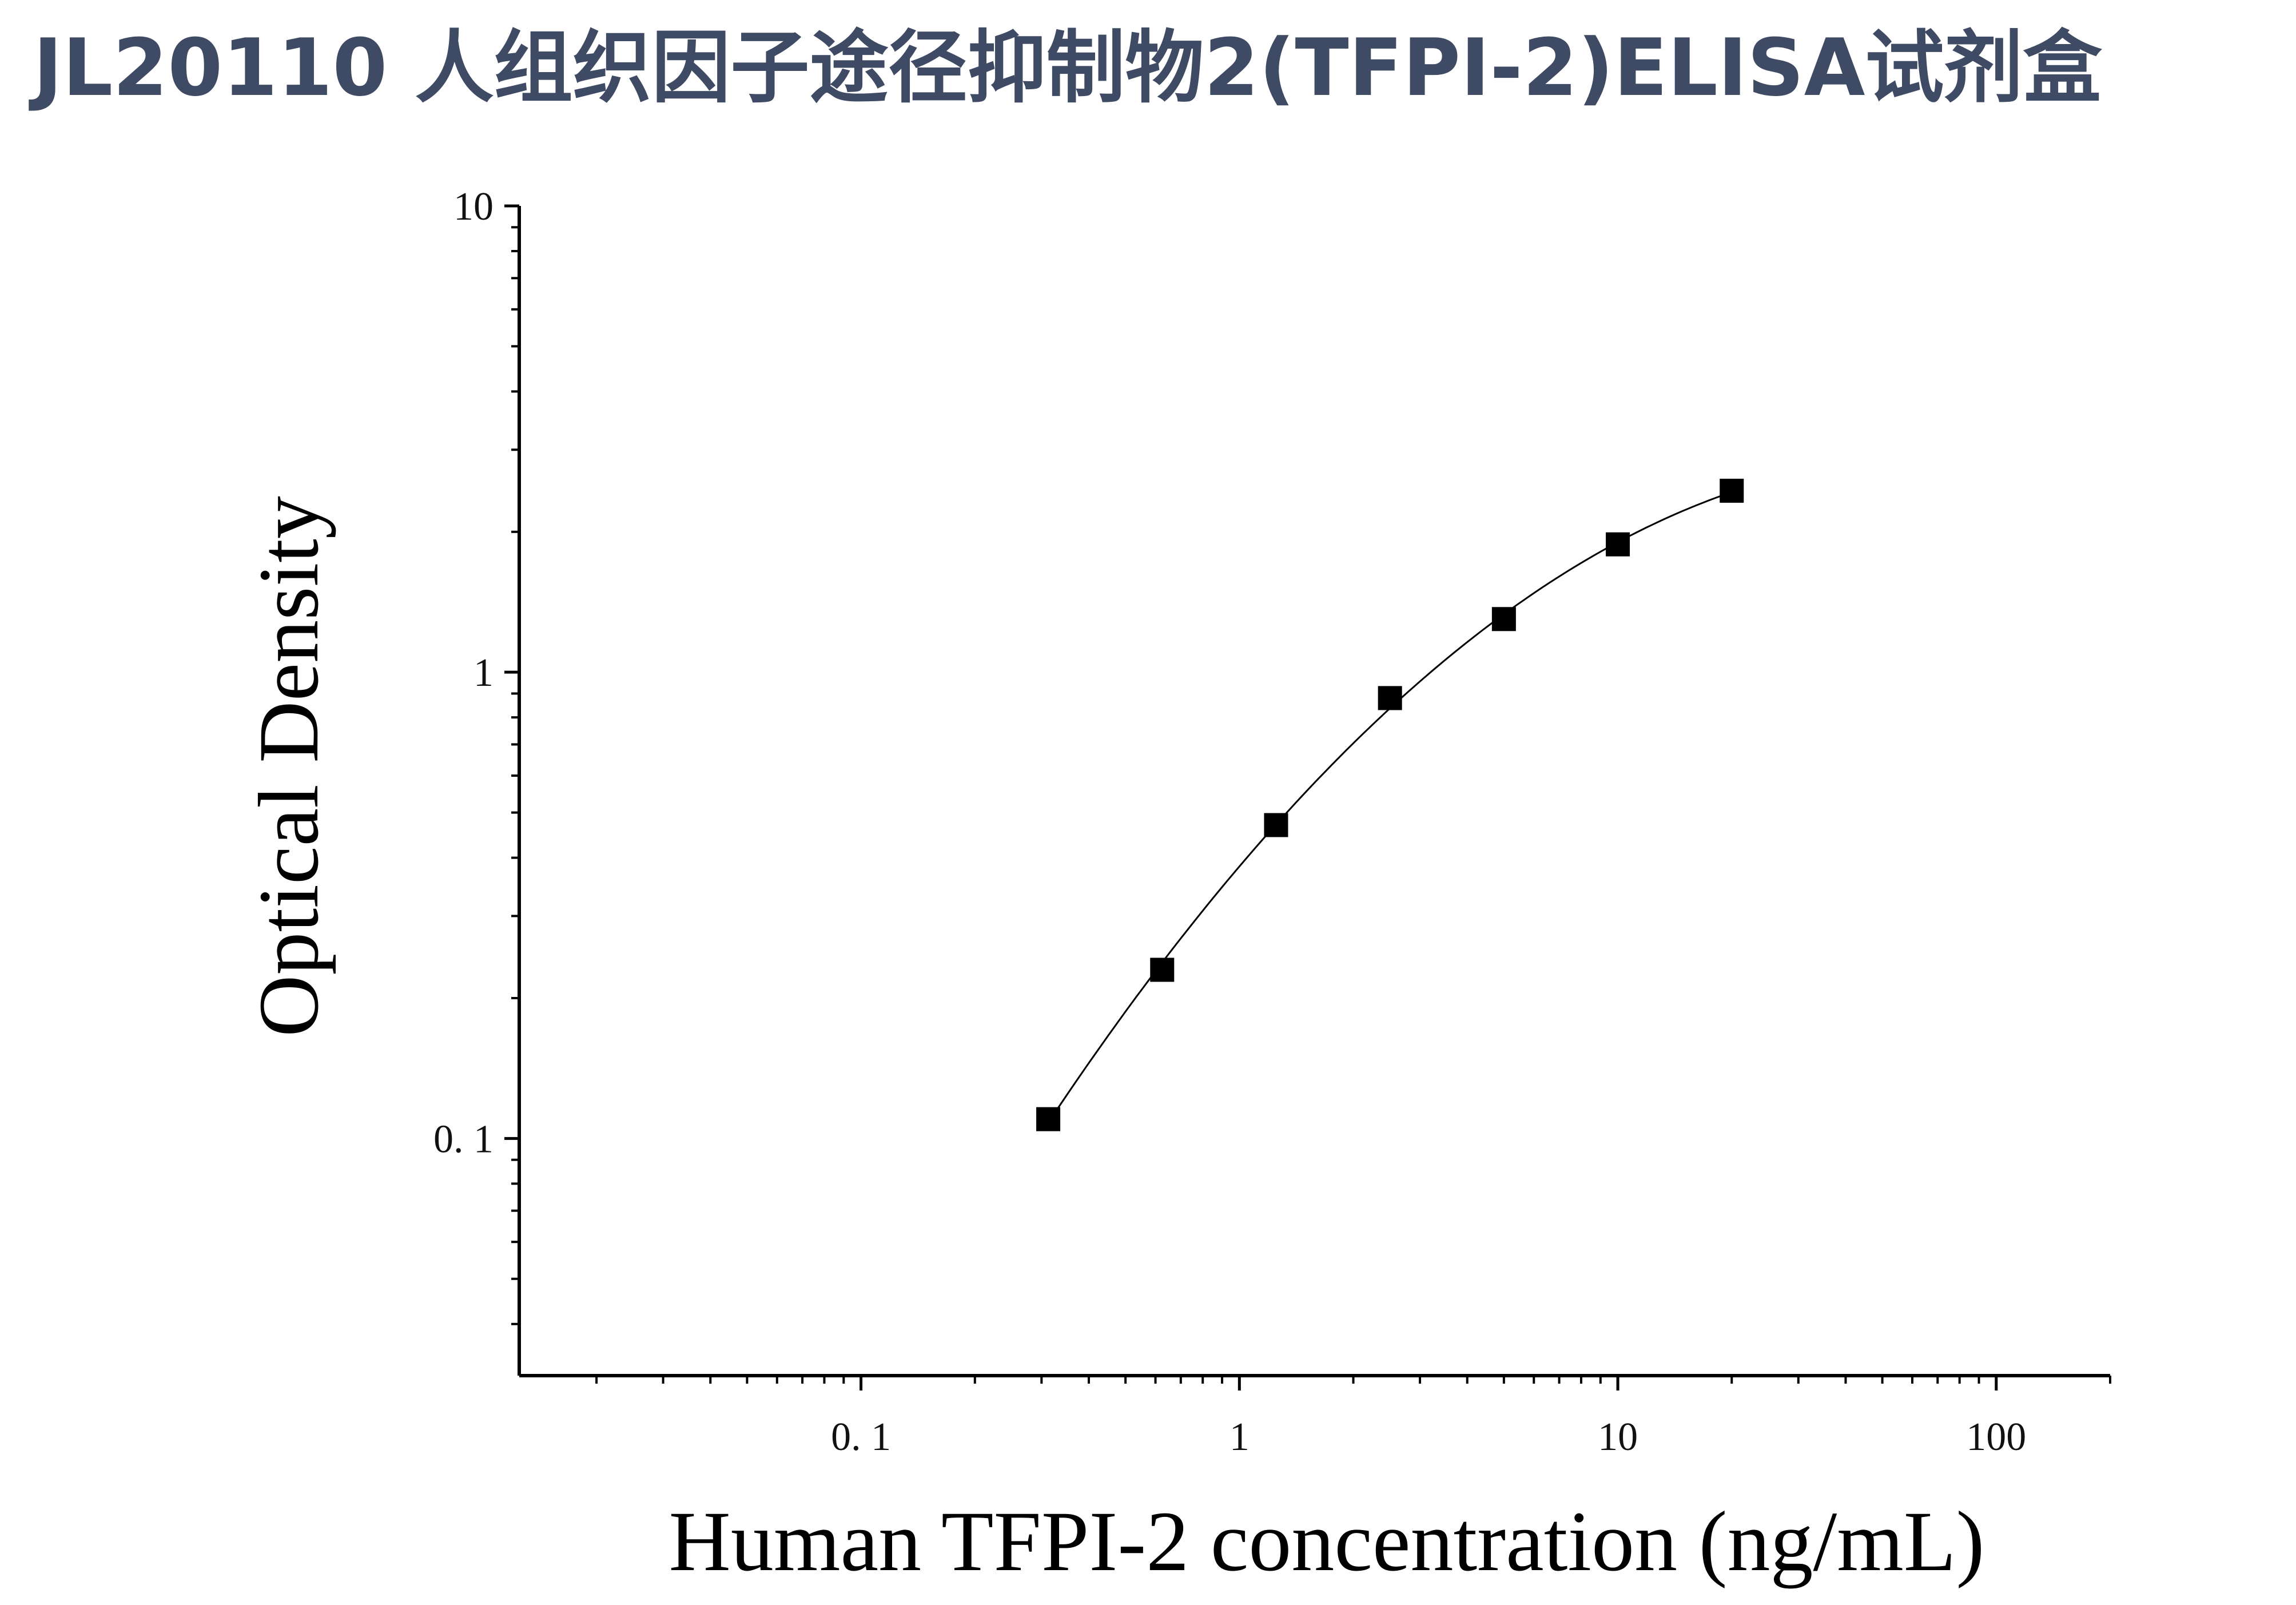 The width and height of the screenshot is (2296, 1605). I want to click on x-tick-label: 0. 1, so click(861, 1437).